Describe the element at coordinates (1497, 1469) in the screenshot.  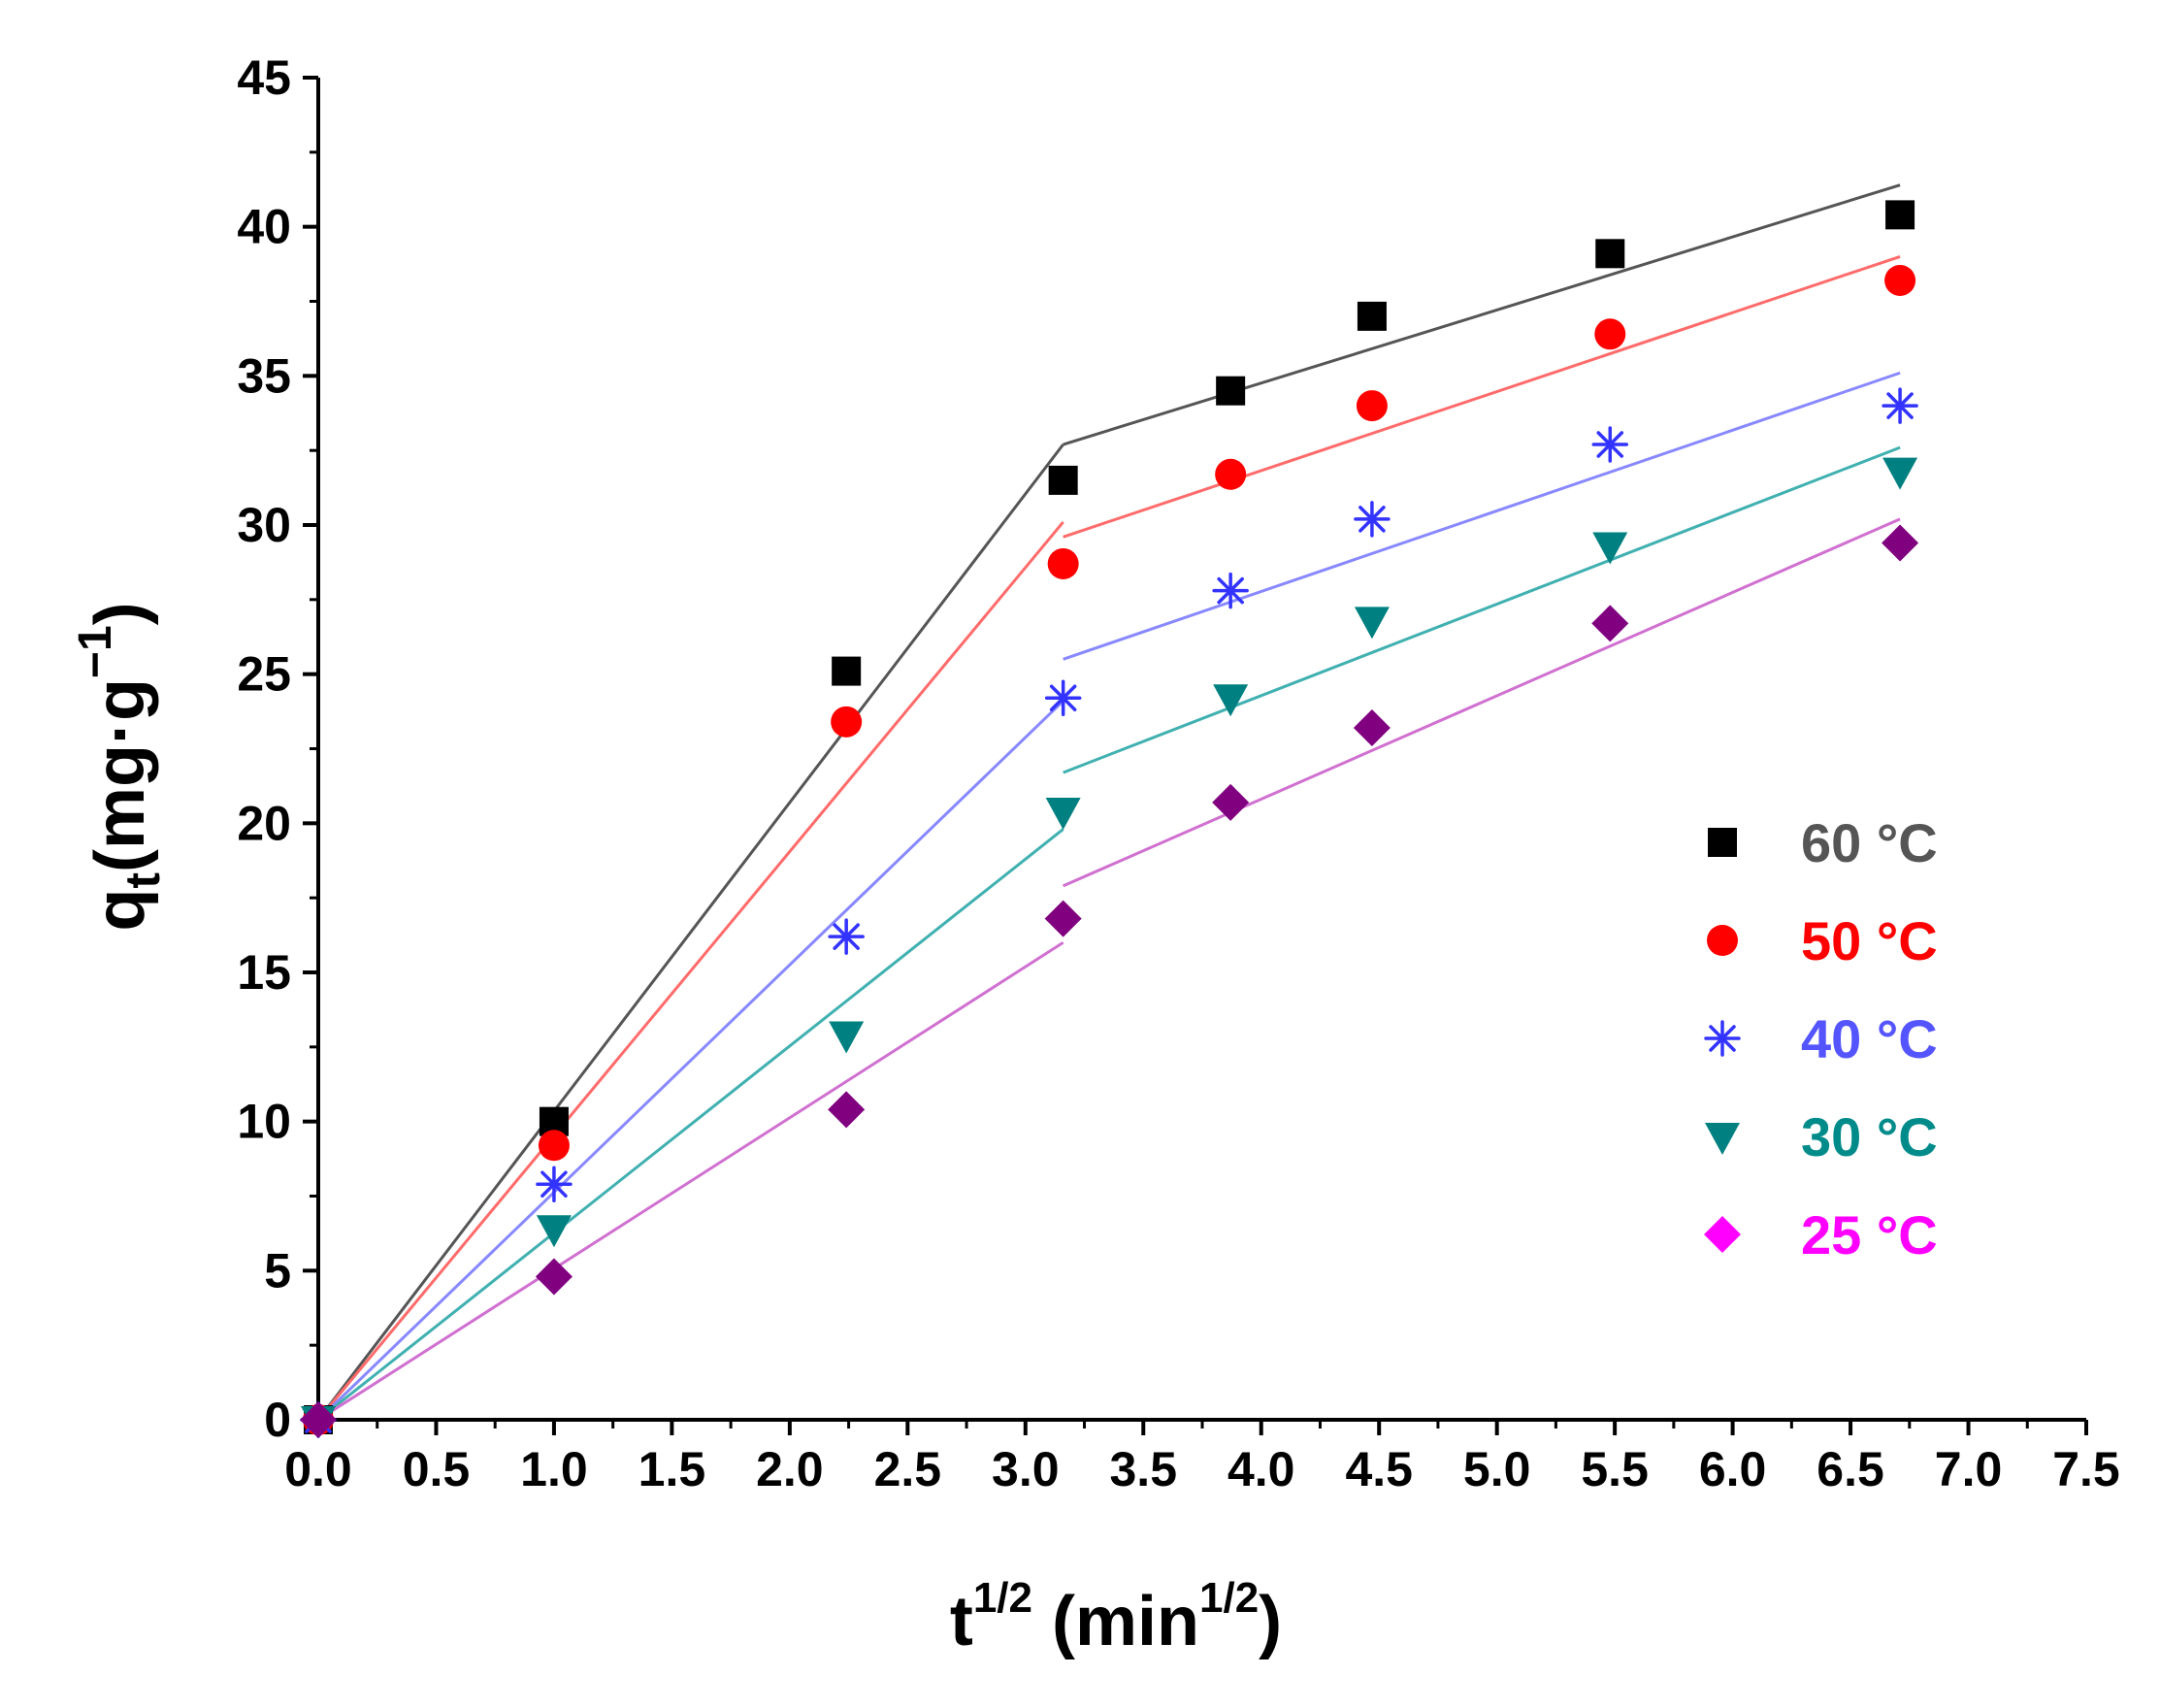
I see `x-tick-label: 5.0` at that location.